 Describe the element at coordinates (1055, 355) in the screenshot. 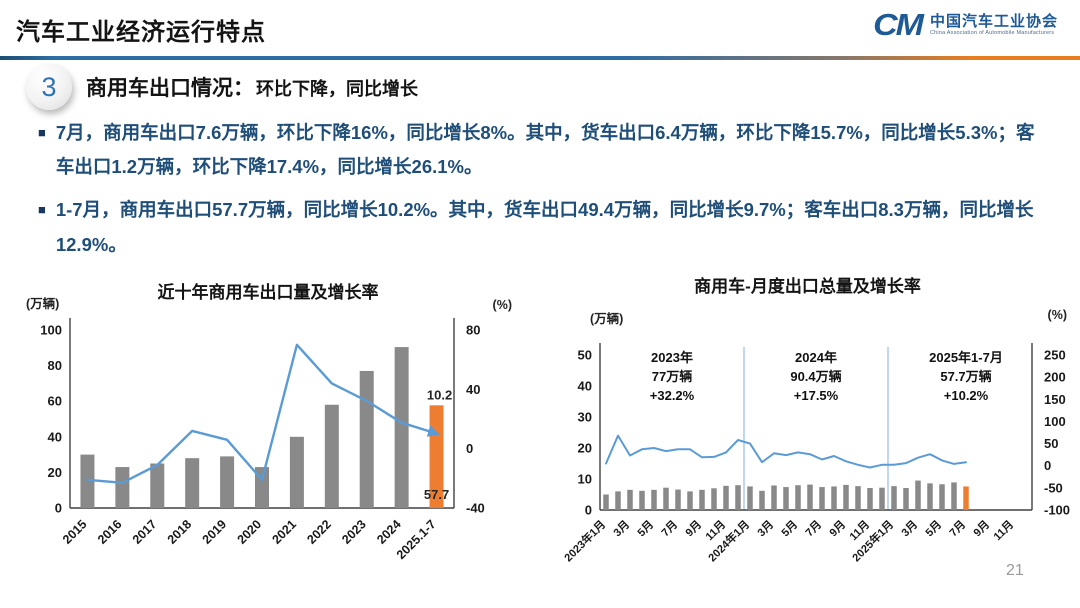

I see `svg-text: 250` at that location.